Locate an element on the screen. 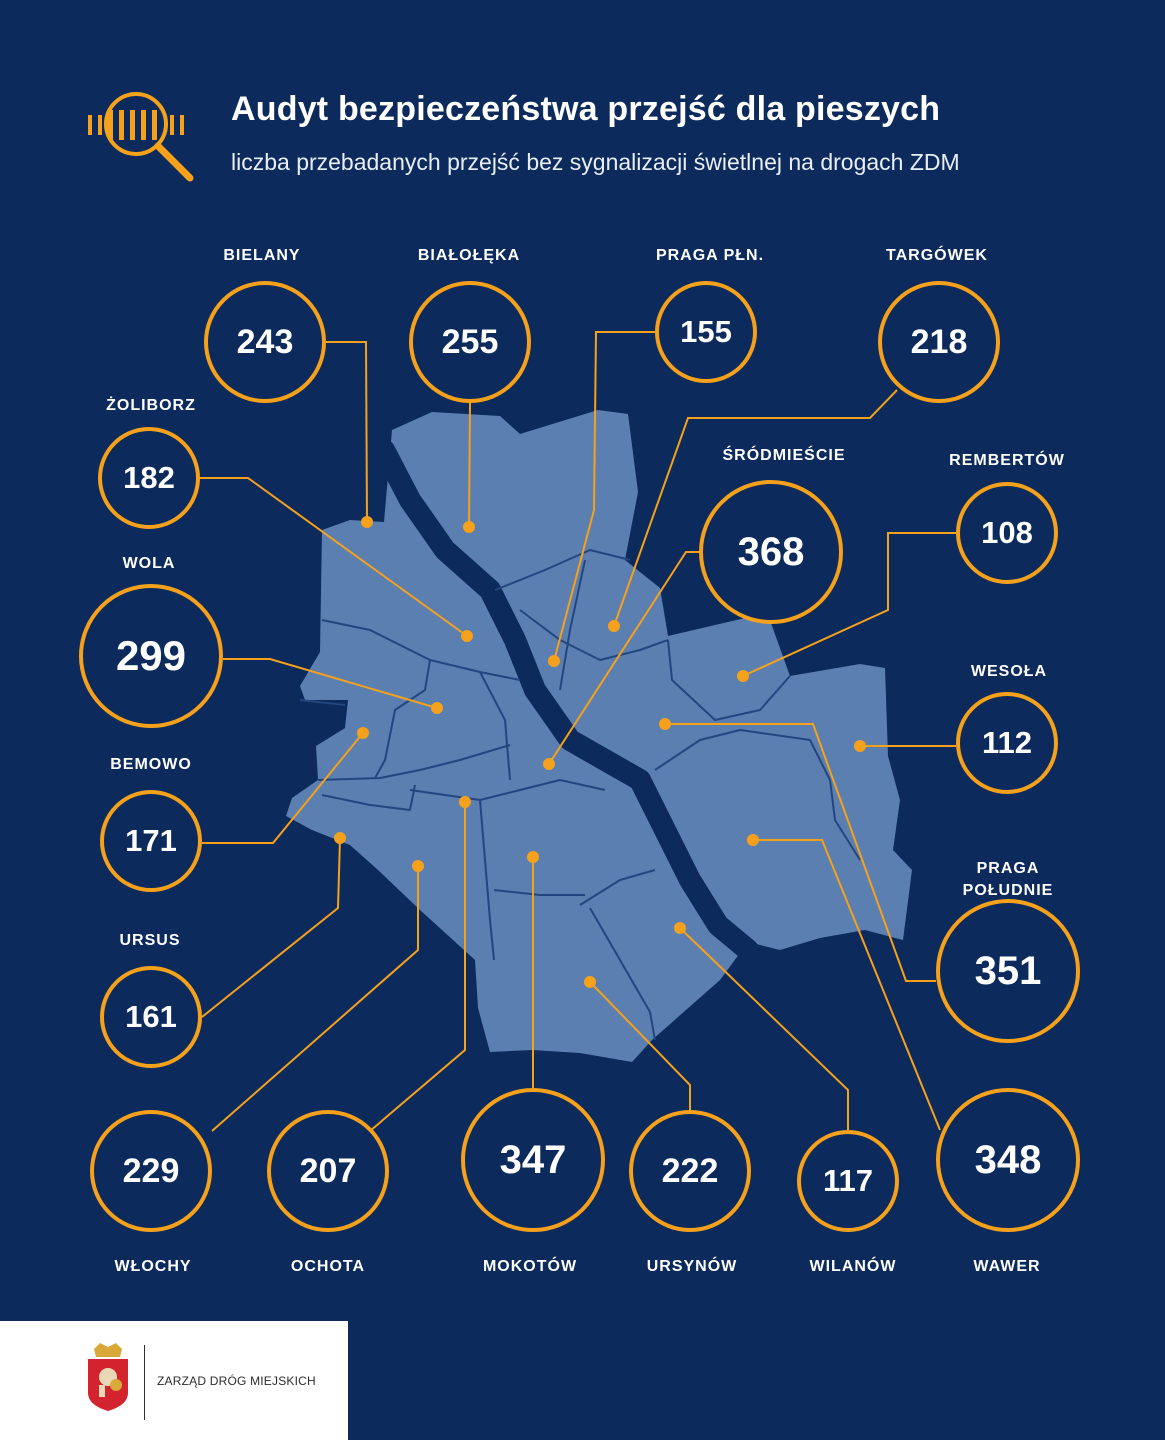 The image size is (1165, 1440). srodmiescie-label: ŚRÓDMIEŚCIE is located at coordinates (784, 455).